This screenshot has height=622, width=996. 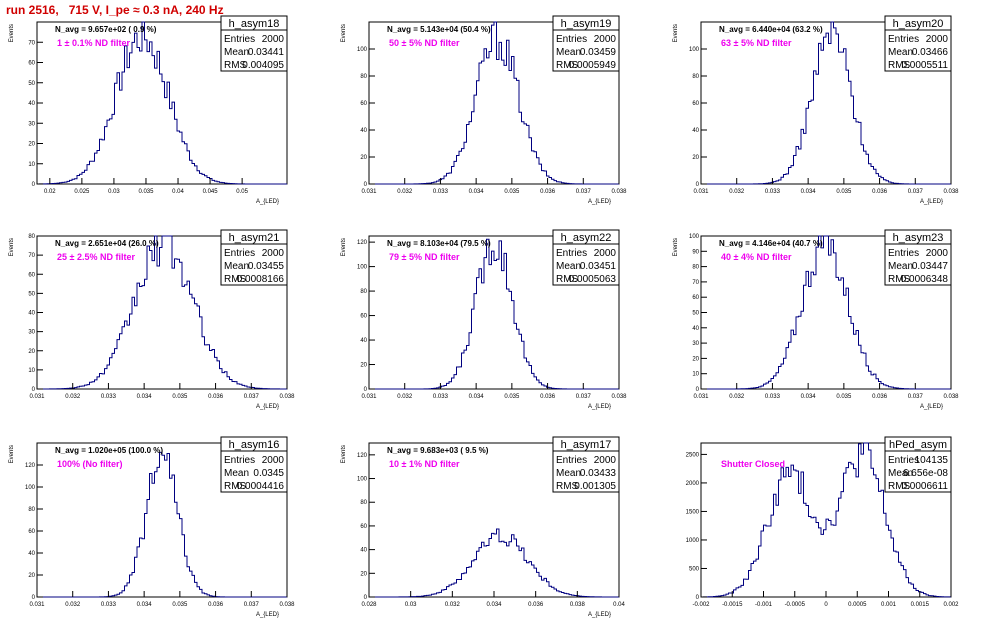 I want to click on stats-value: 0.03451, so click(x=598, y=266).